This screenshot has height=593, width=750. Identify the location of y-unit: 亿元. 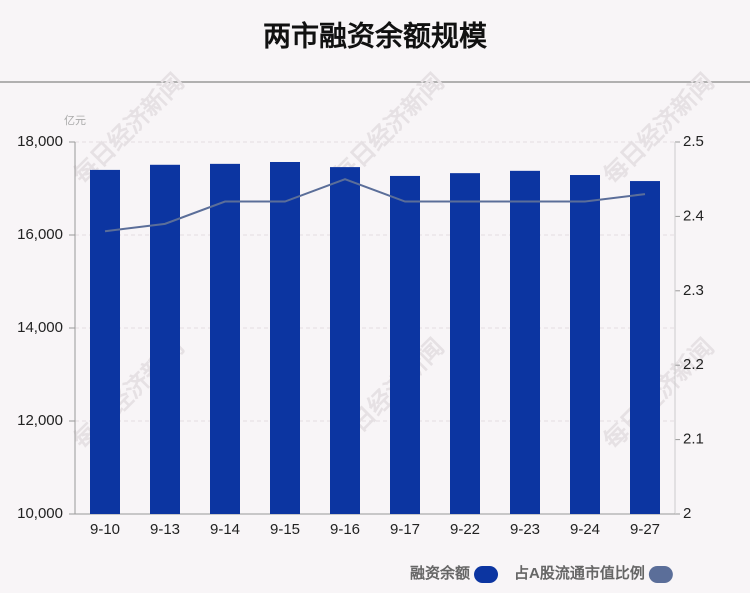
(75, 120).